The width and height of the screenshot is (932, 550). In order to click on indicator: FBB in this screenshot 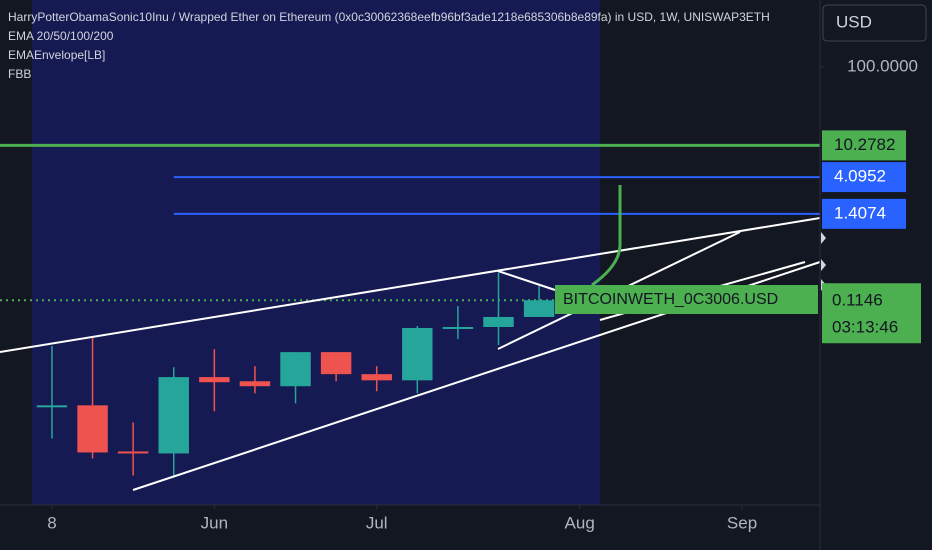, I will do `click(19, 74)`.